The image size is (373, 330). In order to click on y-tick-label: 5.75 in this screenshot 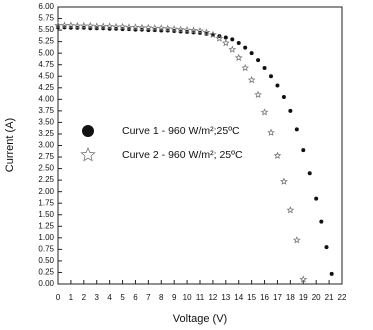, I will do `click(46, 18)`.